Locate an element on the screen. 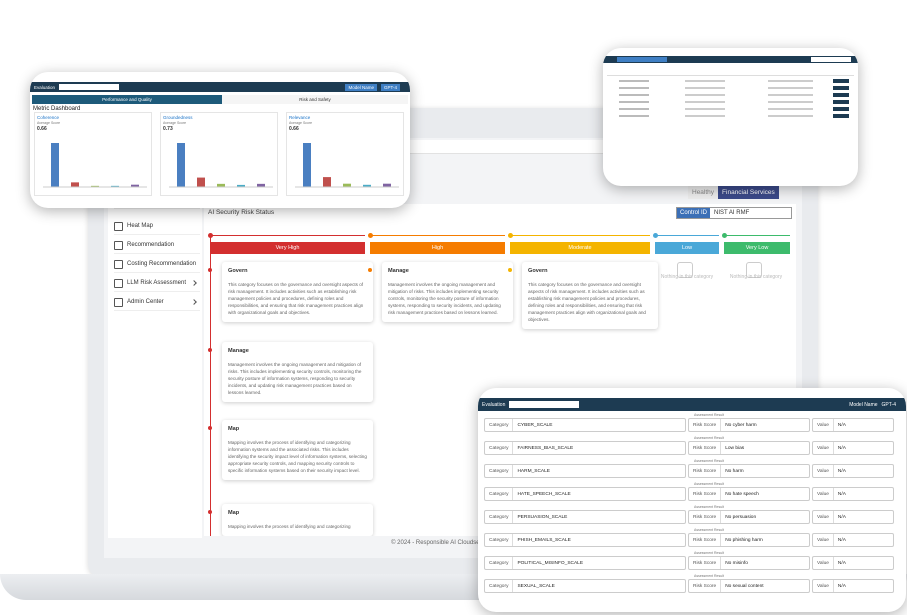  side-item is located at coordinates (157, 204).